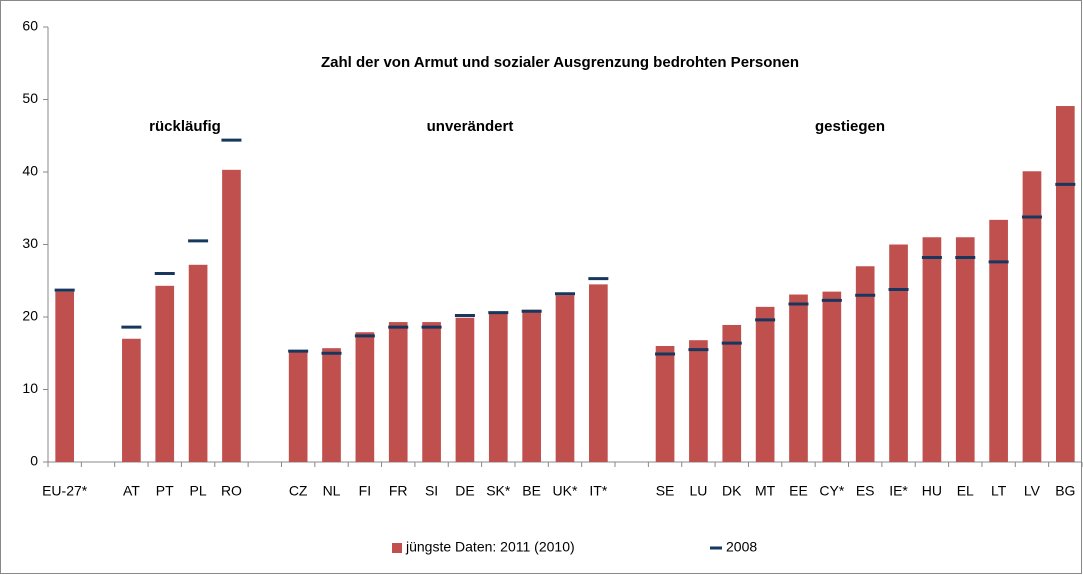 The height and width of the screenshot is (575, 1083). What do you see at coordinates (198, 491) in the screenshot?
I see `x-tick-label: PL` at bounding box center [198, 491].